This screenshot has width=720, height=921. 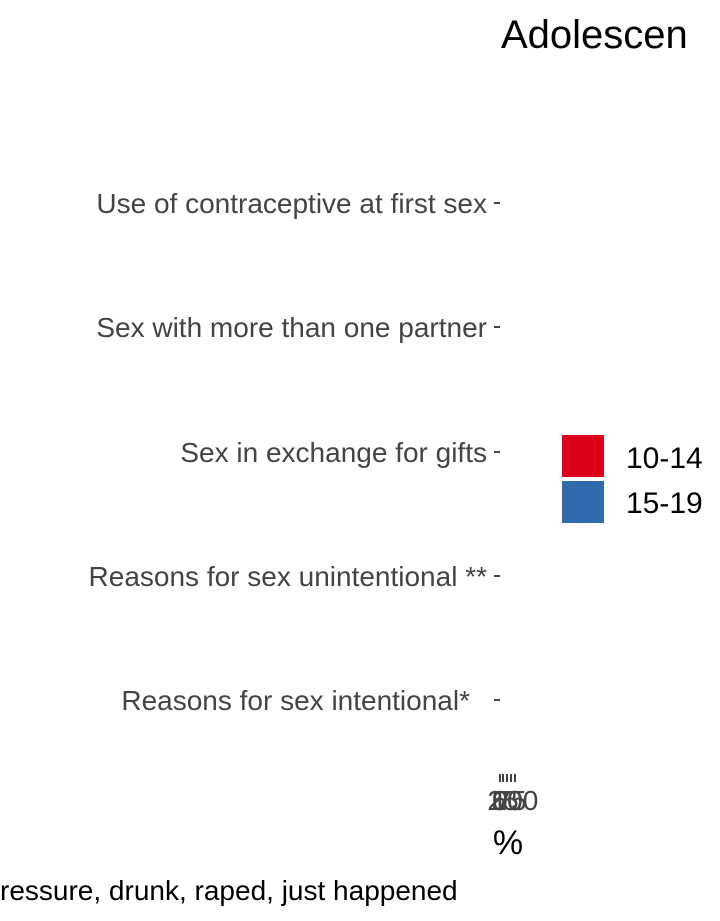 What do you see at coordinates (333, 452) in the screenshot?
I see `y-tick-label: Sex in exchange for gifts` at bounding box center [333, 452].